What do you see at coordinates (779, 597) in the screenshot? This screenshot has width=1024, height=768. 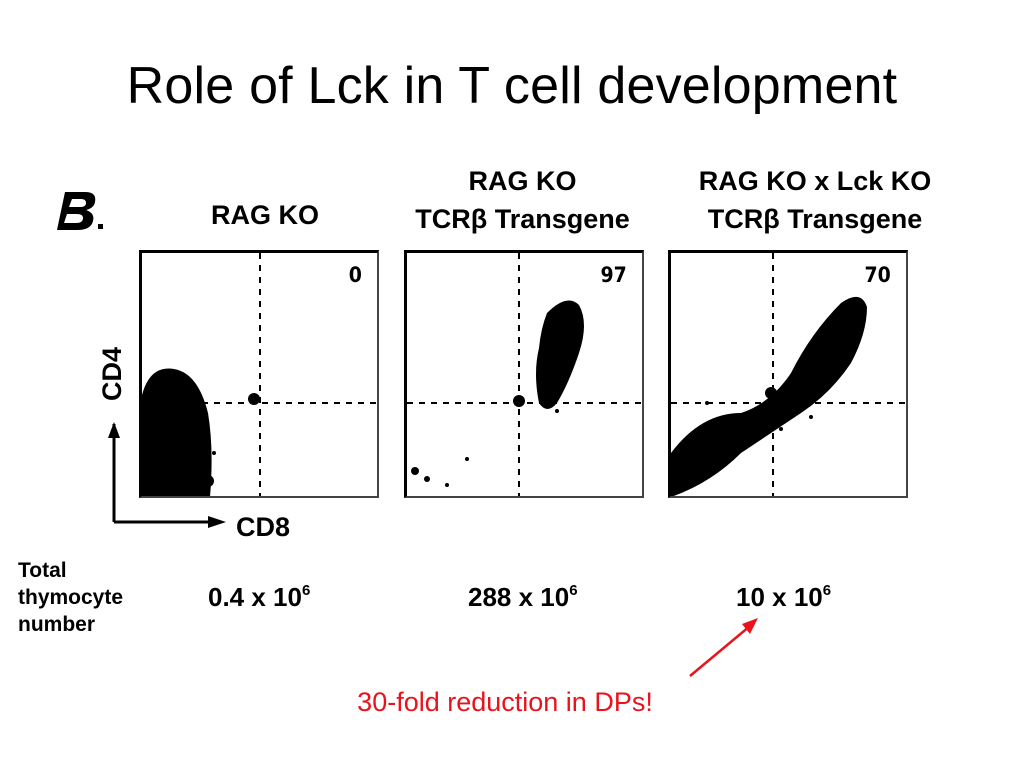 I see `thymocyte-count-3-base: 10 x 10` at bounding box center [779, 597].